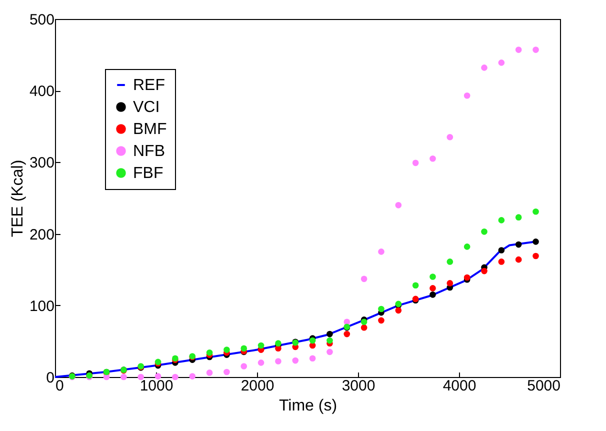 The image size is (606, 431). What do you see at coordinates (149, 85) in the screenshot?
I see `legend-label: REF` at bounding box center [149, 85].